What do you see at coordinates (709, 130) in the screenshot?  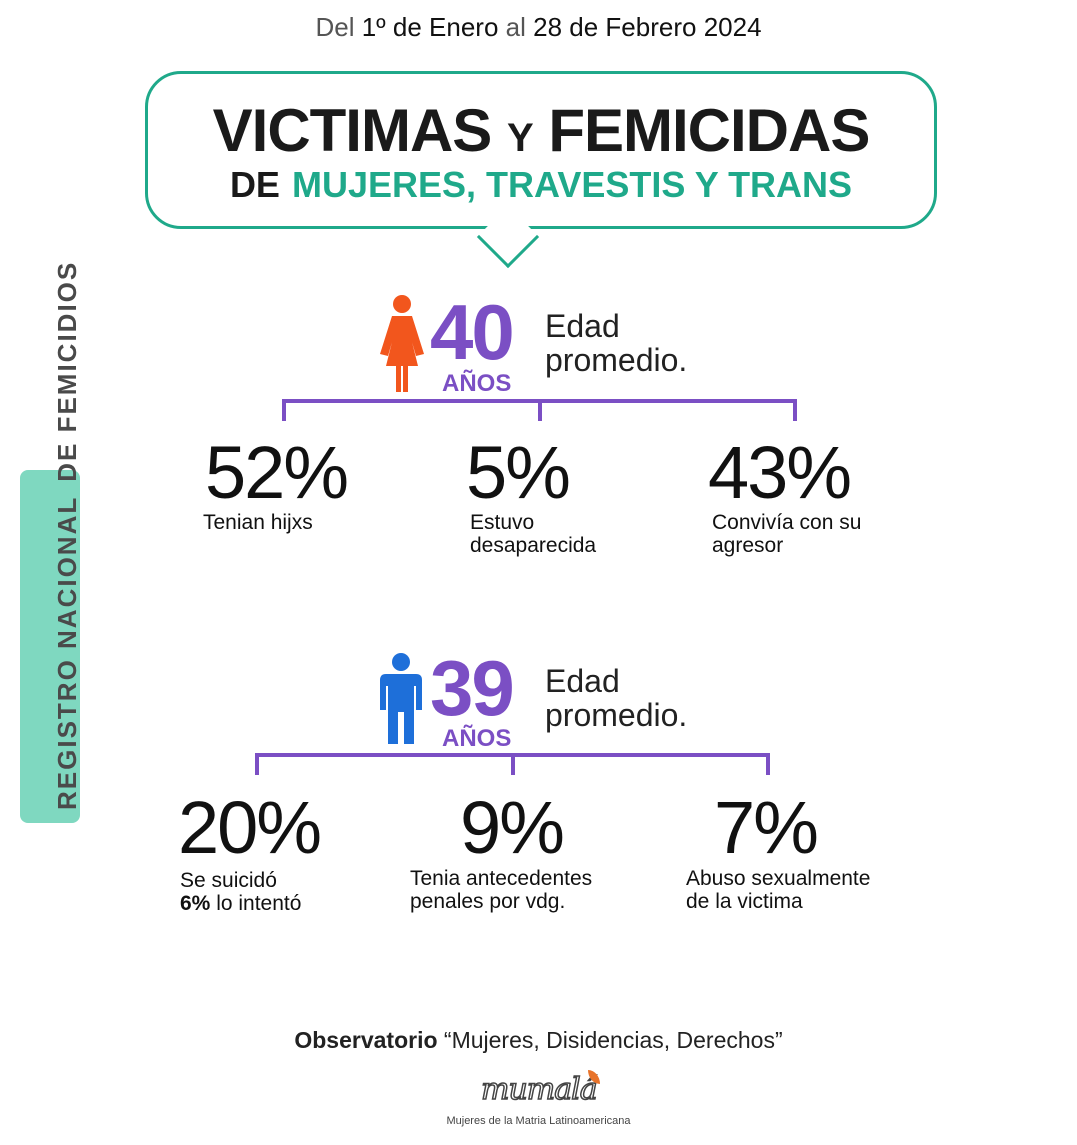 I see `title-femicidas: FEMICIDAS` at bounding box center [709, 130].